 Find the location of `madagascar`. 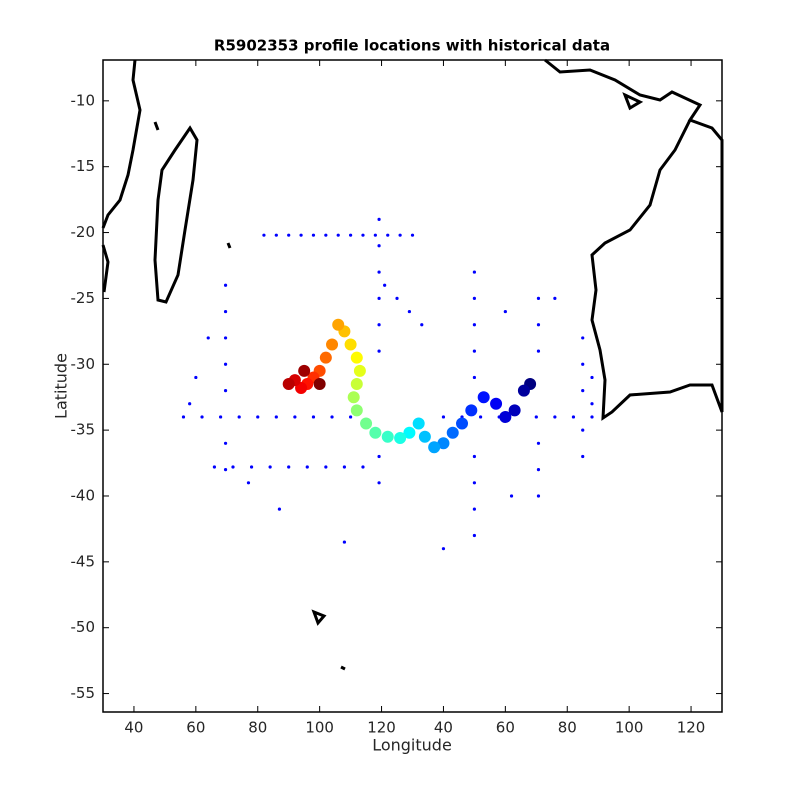

madagascar is located at coordinates (176, 214).